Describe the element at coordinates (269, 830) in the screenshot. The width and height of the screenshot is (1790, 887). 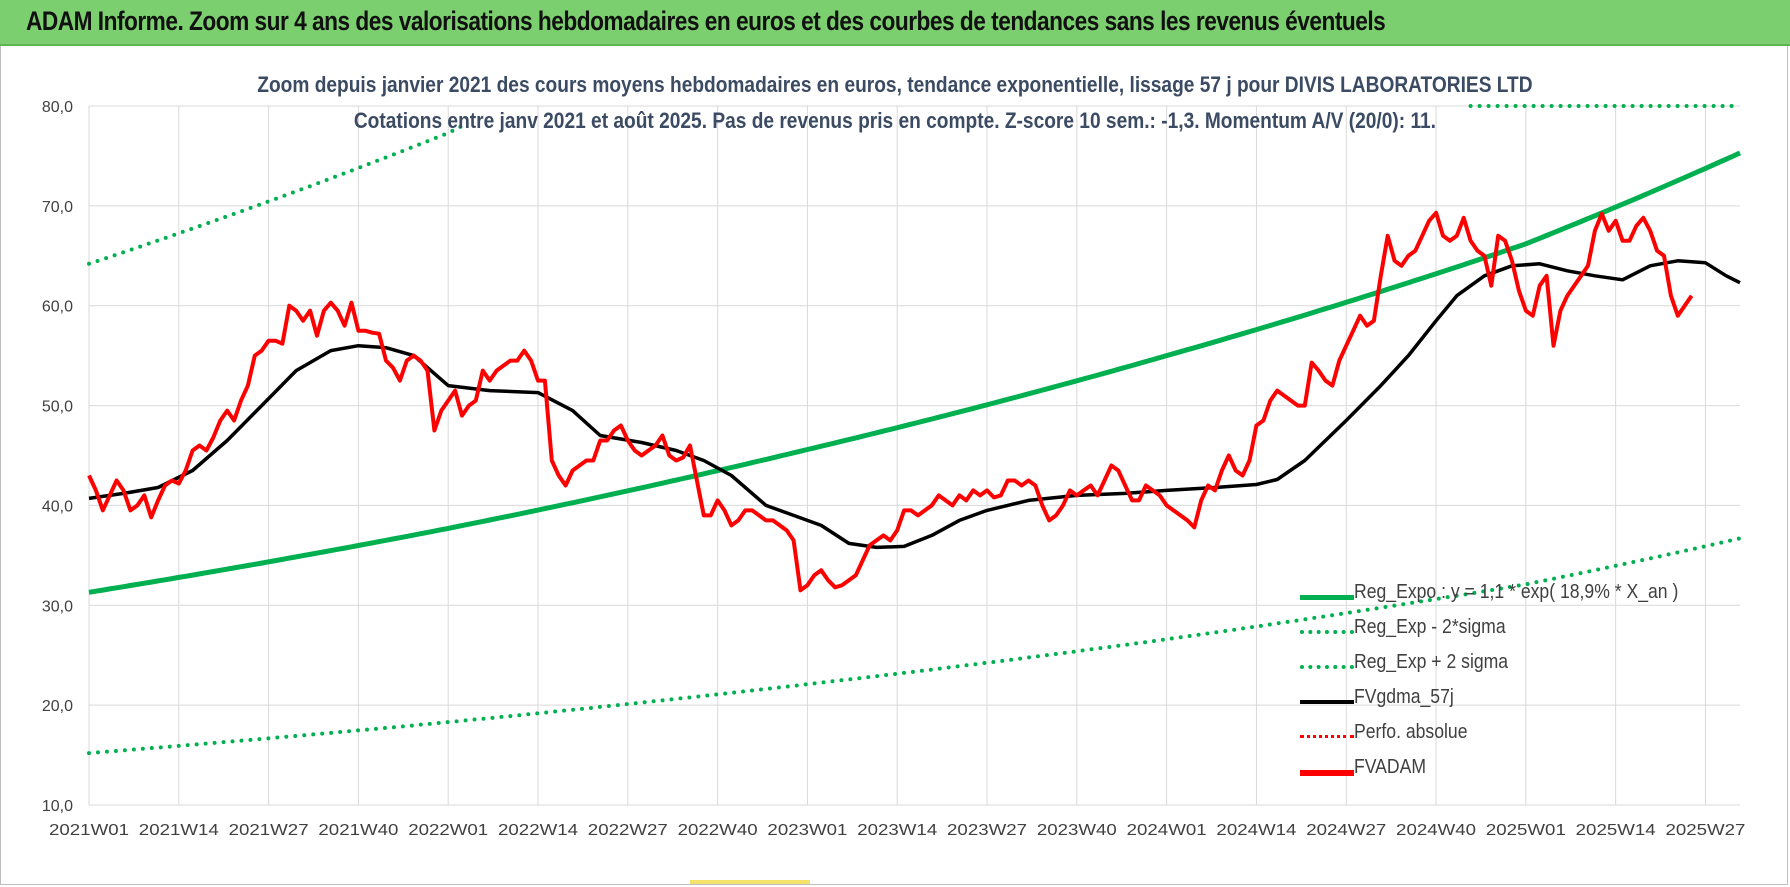
I see `x-tick-label: 2021W27` at that location.